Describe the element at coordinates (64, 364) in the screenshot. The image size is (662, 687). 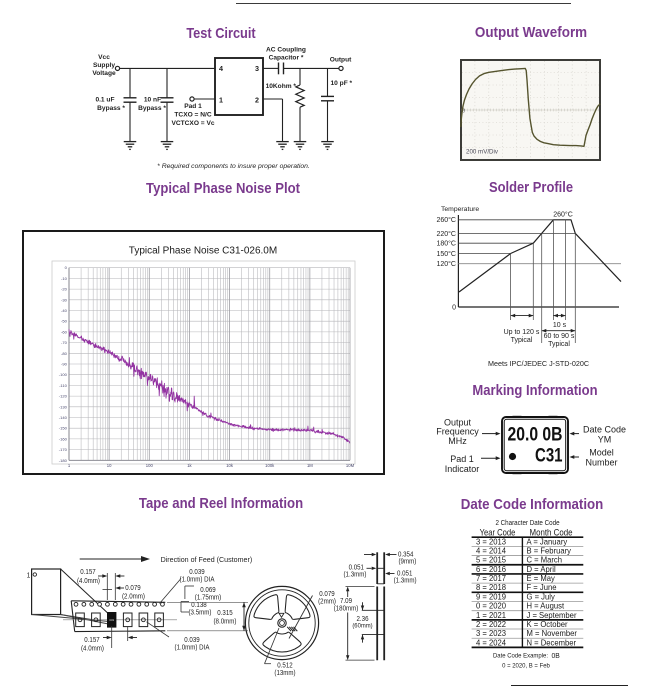
I see `svg-text: -90` at that location.